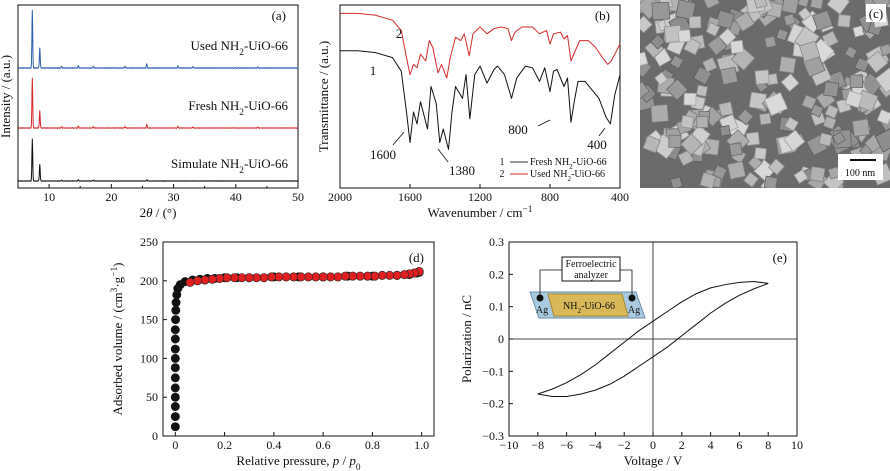  Describe the element at coordinates (158, 96) in the screenshot. I see `panel-a-frame` at that location.